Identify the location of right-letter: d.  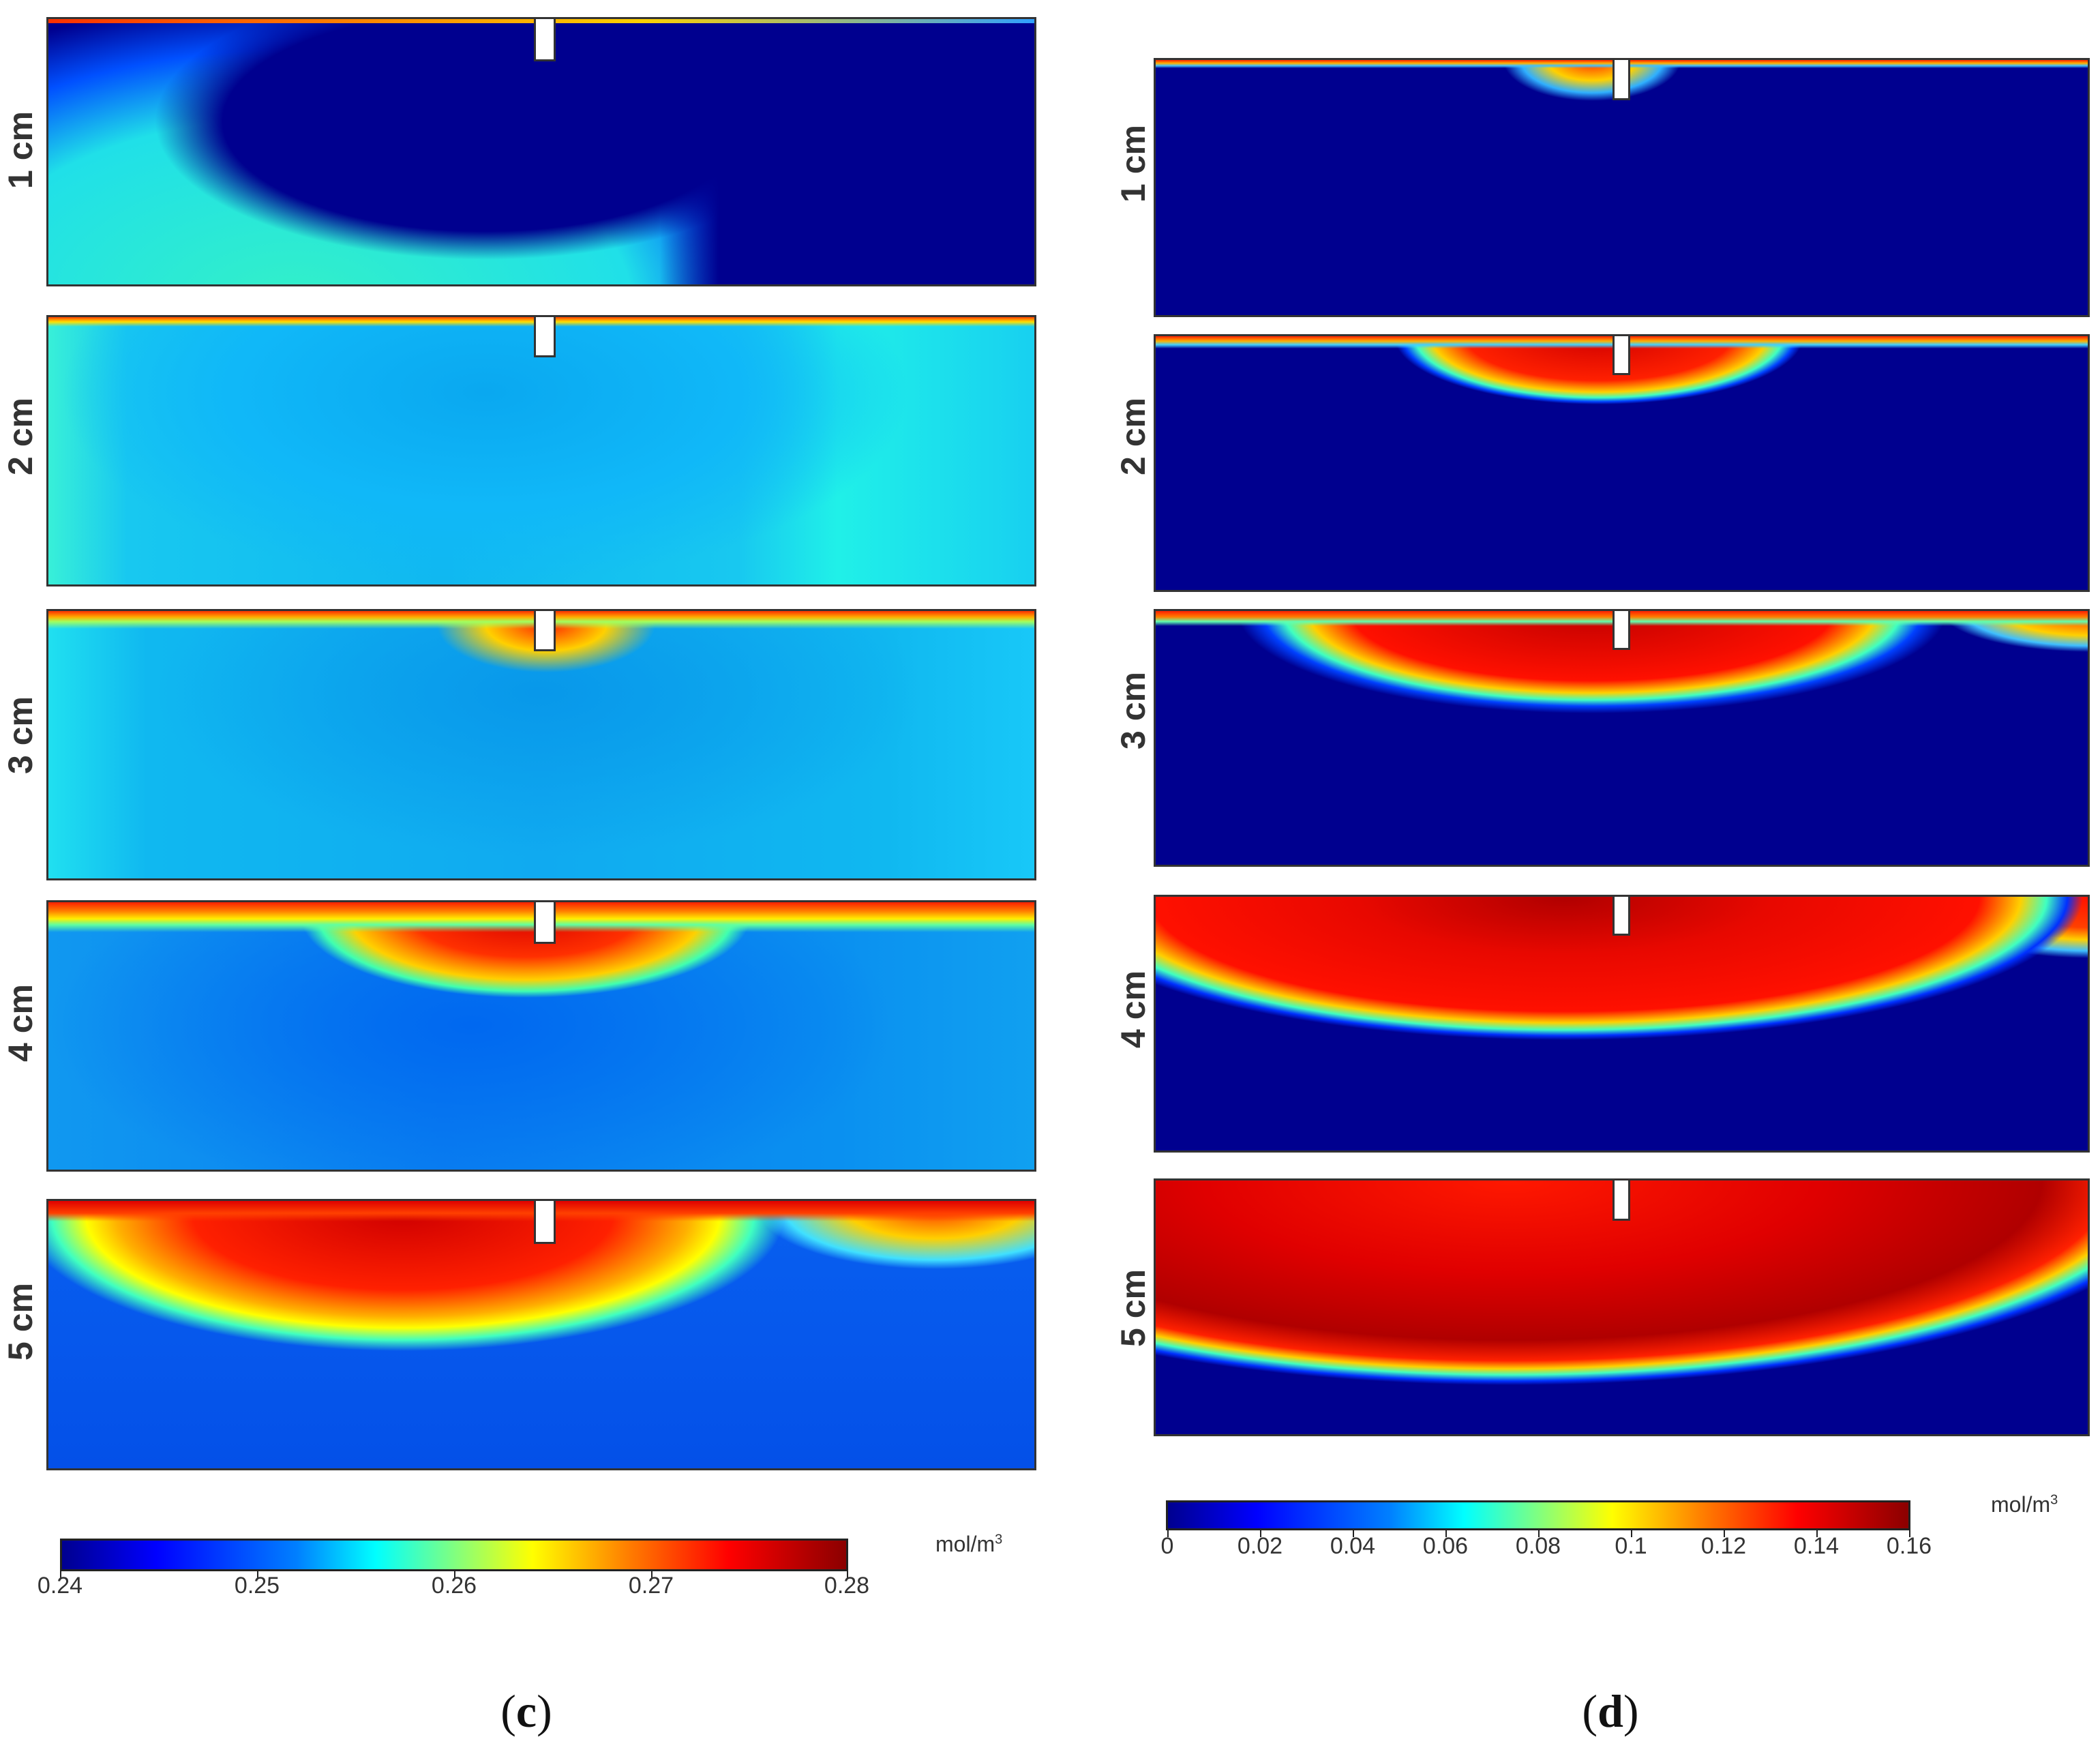
(1610, 1711).